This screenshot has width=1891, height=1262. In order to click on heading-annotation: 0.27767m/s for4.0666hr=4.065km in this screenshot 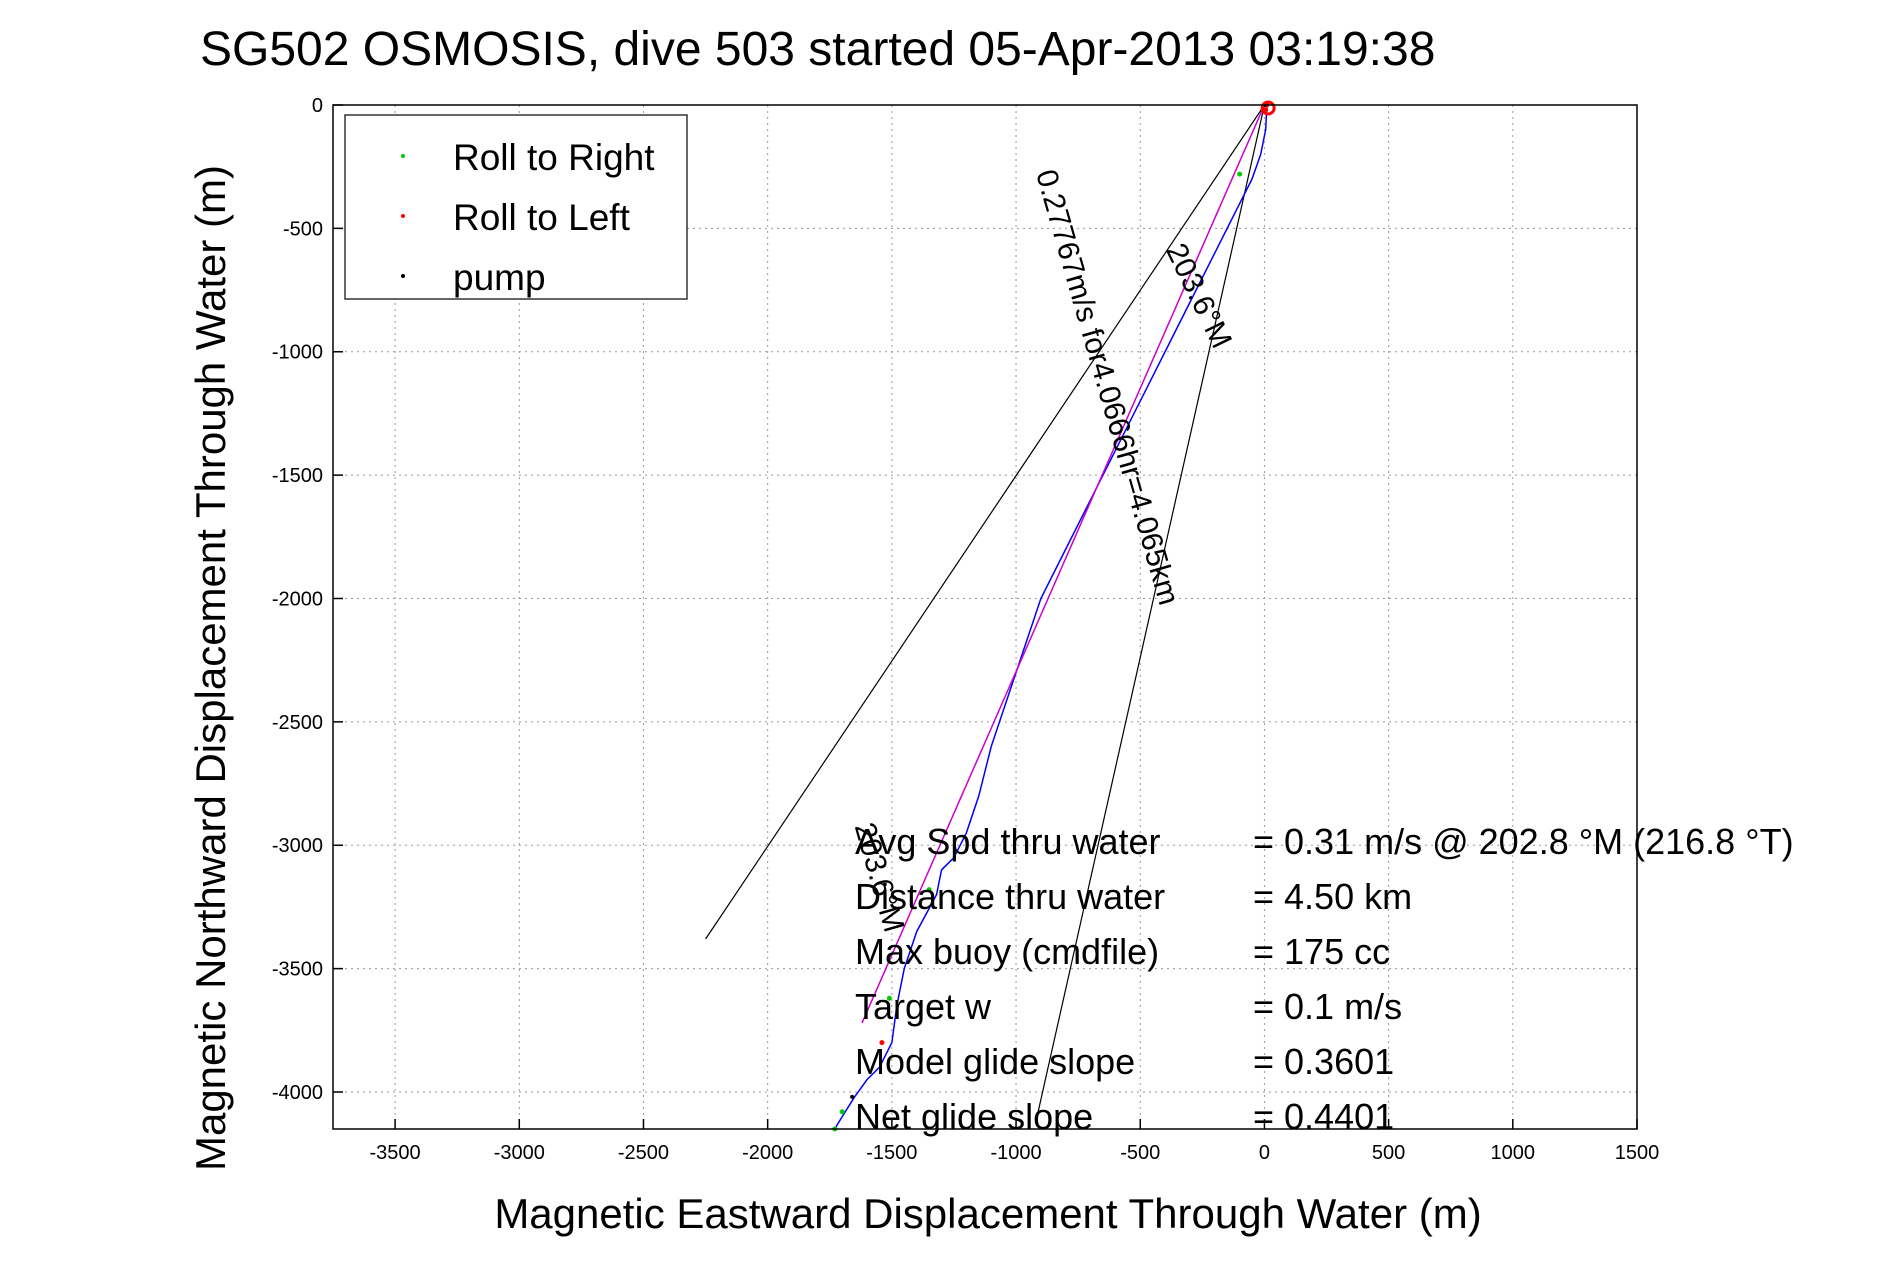, I will do `click(1107, 387)`.